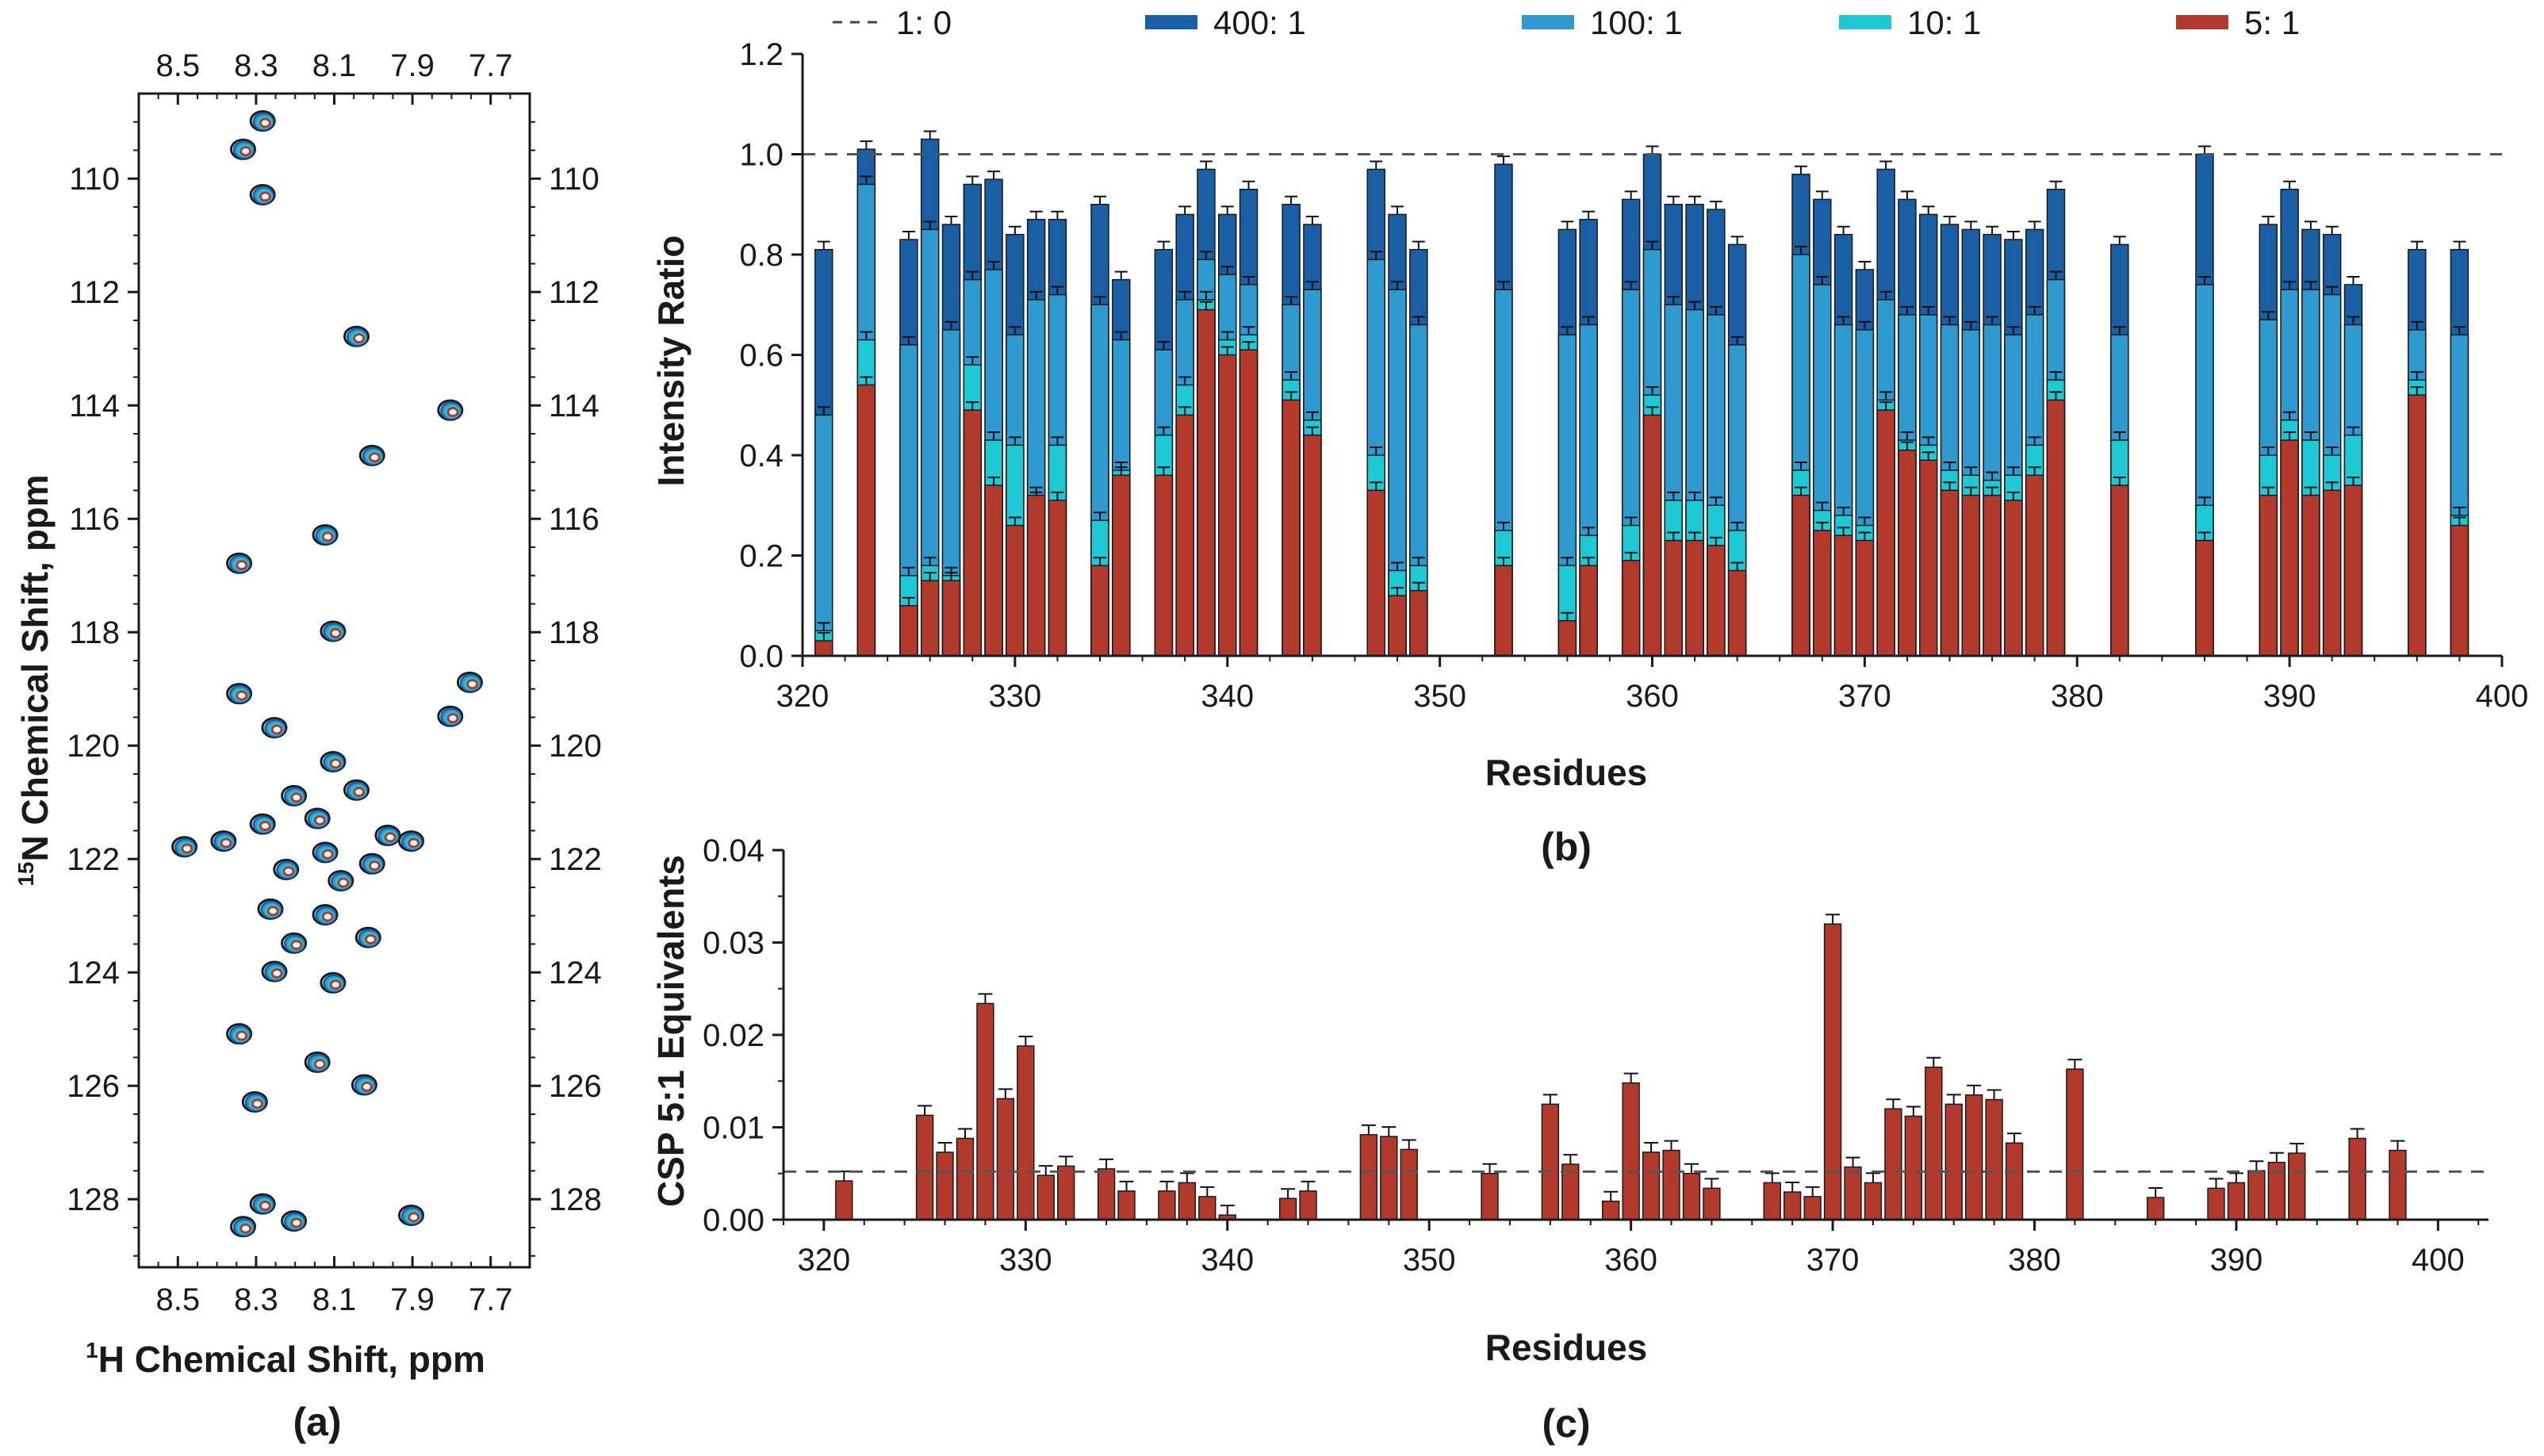  I want to click on x-axis-label-c: Residues, so click(1567, 1347).